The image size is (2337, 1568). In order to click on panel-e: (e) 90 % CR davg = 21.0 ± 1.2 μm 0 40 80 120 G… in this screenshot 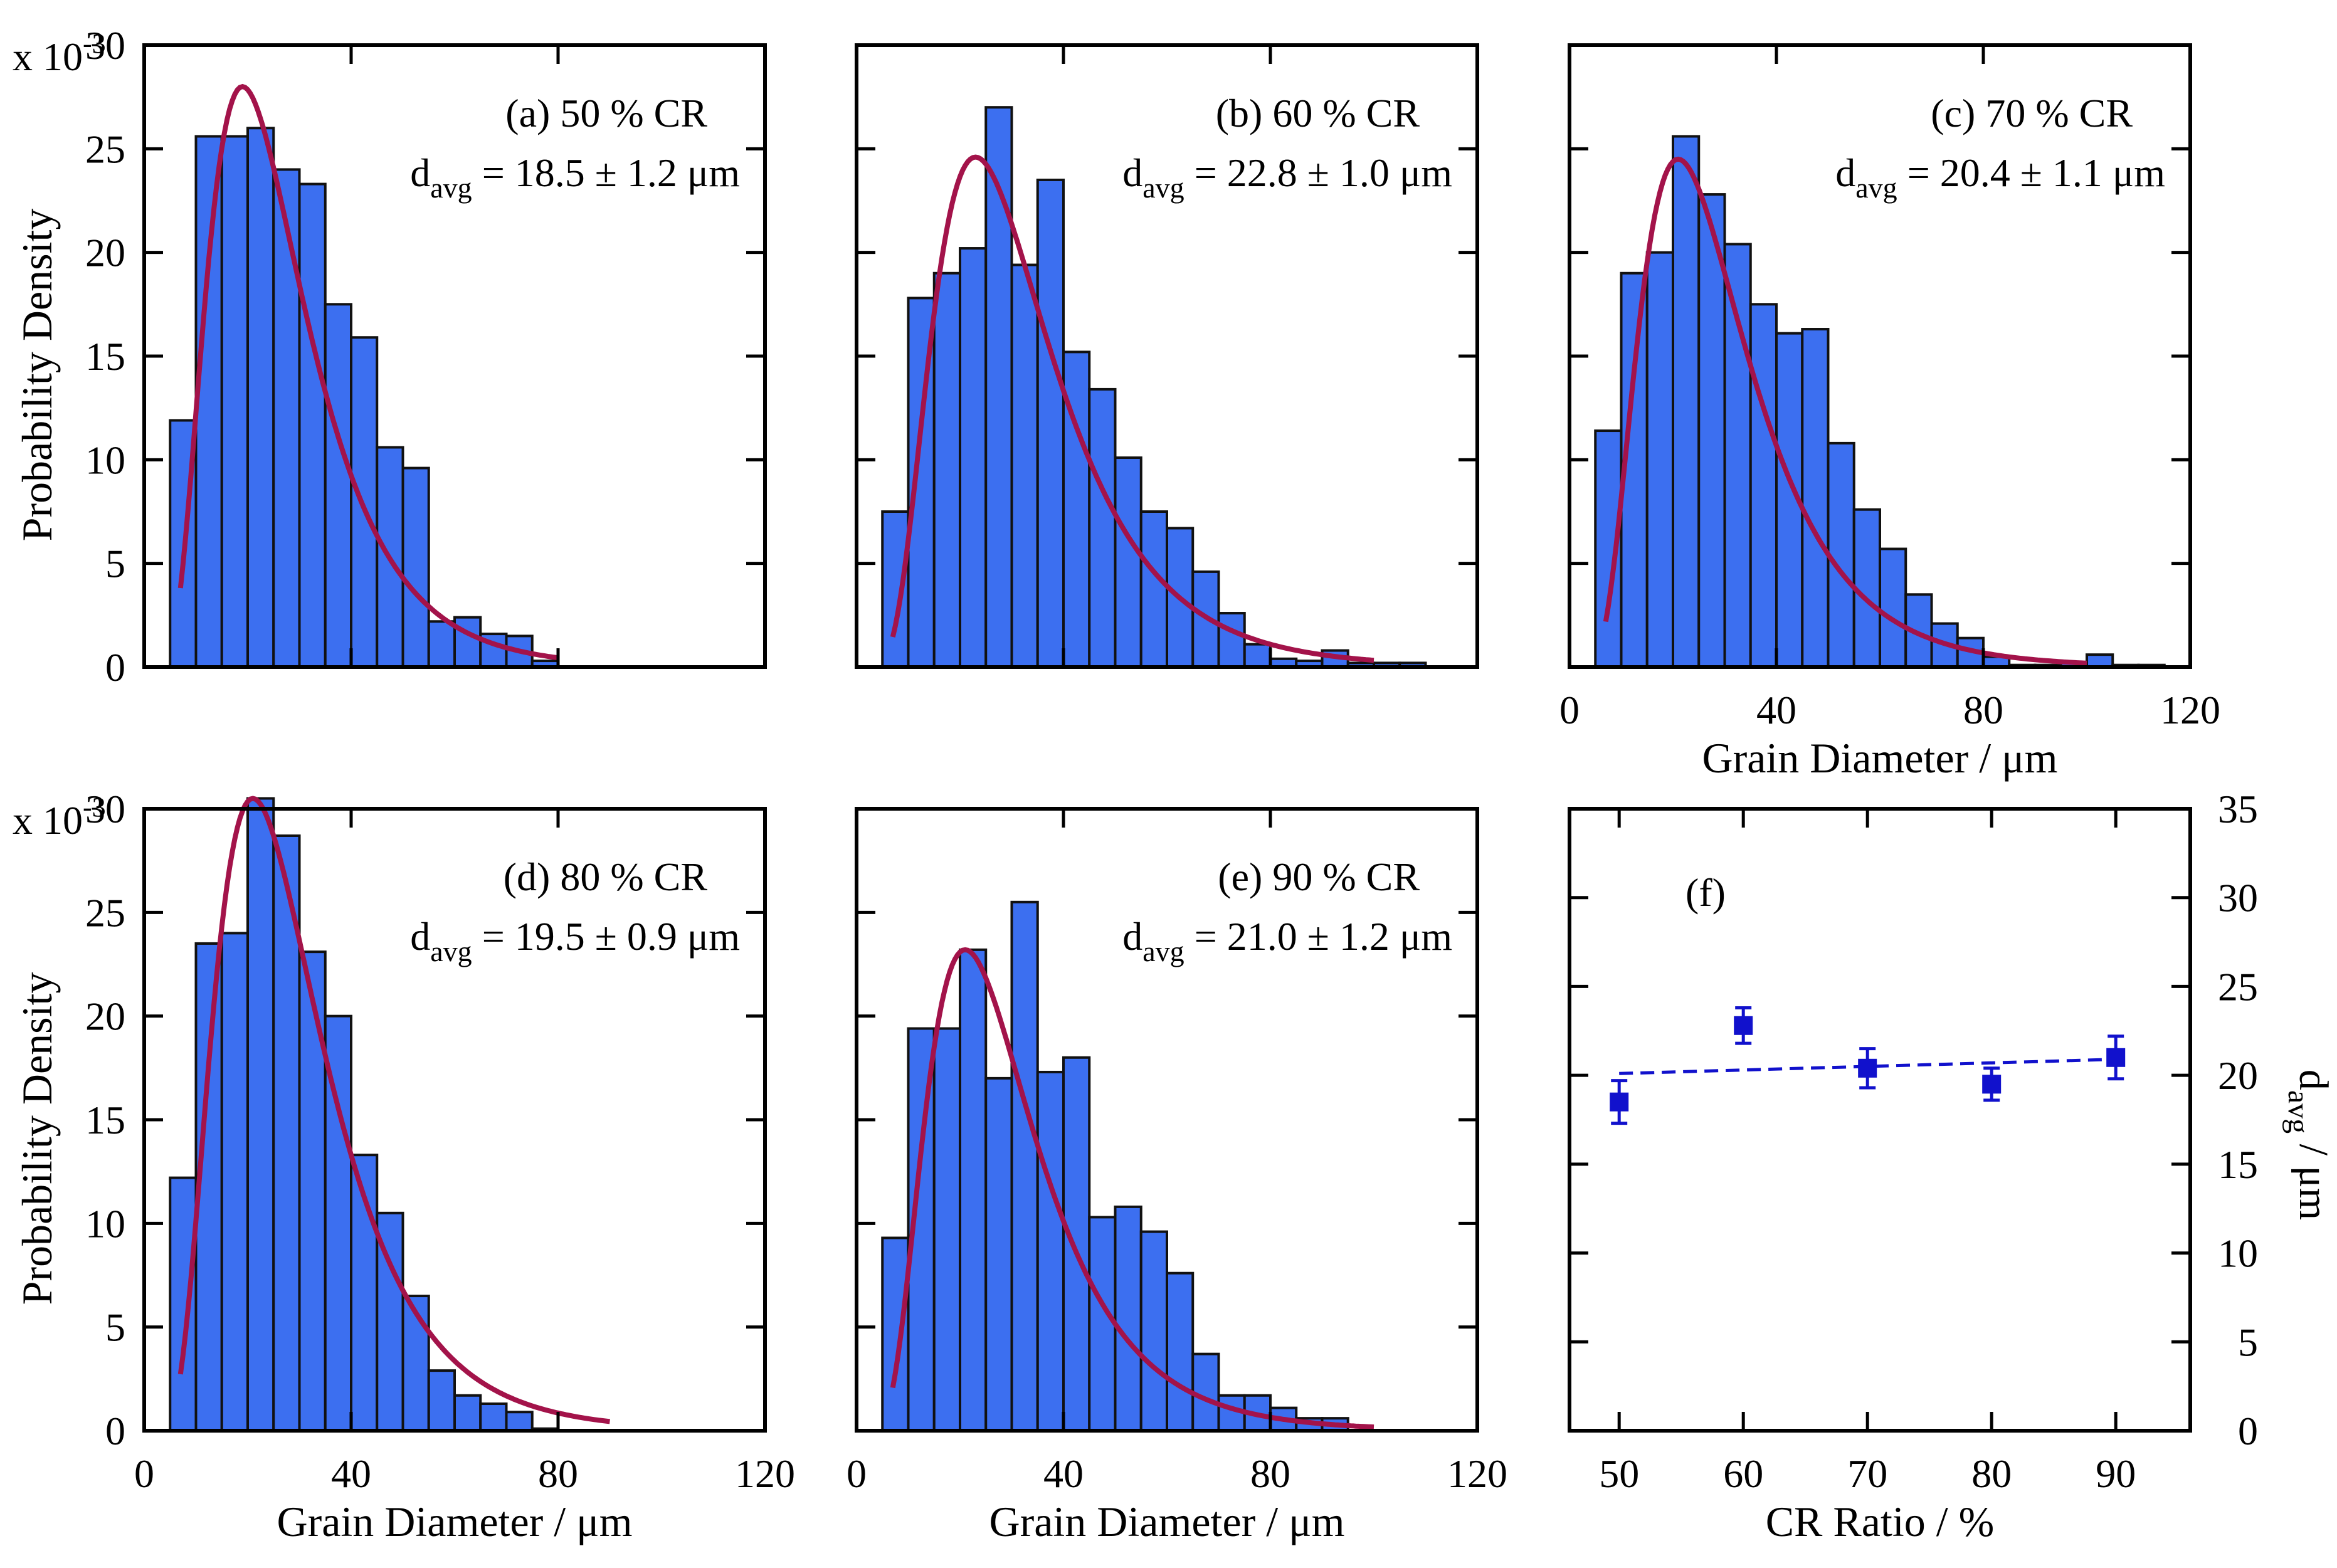, I will do `click(1177, 1176)`.